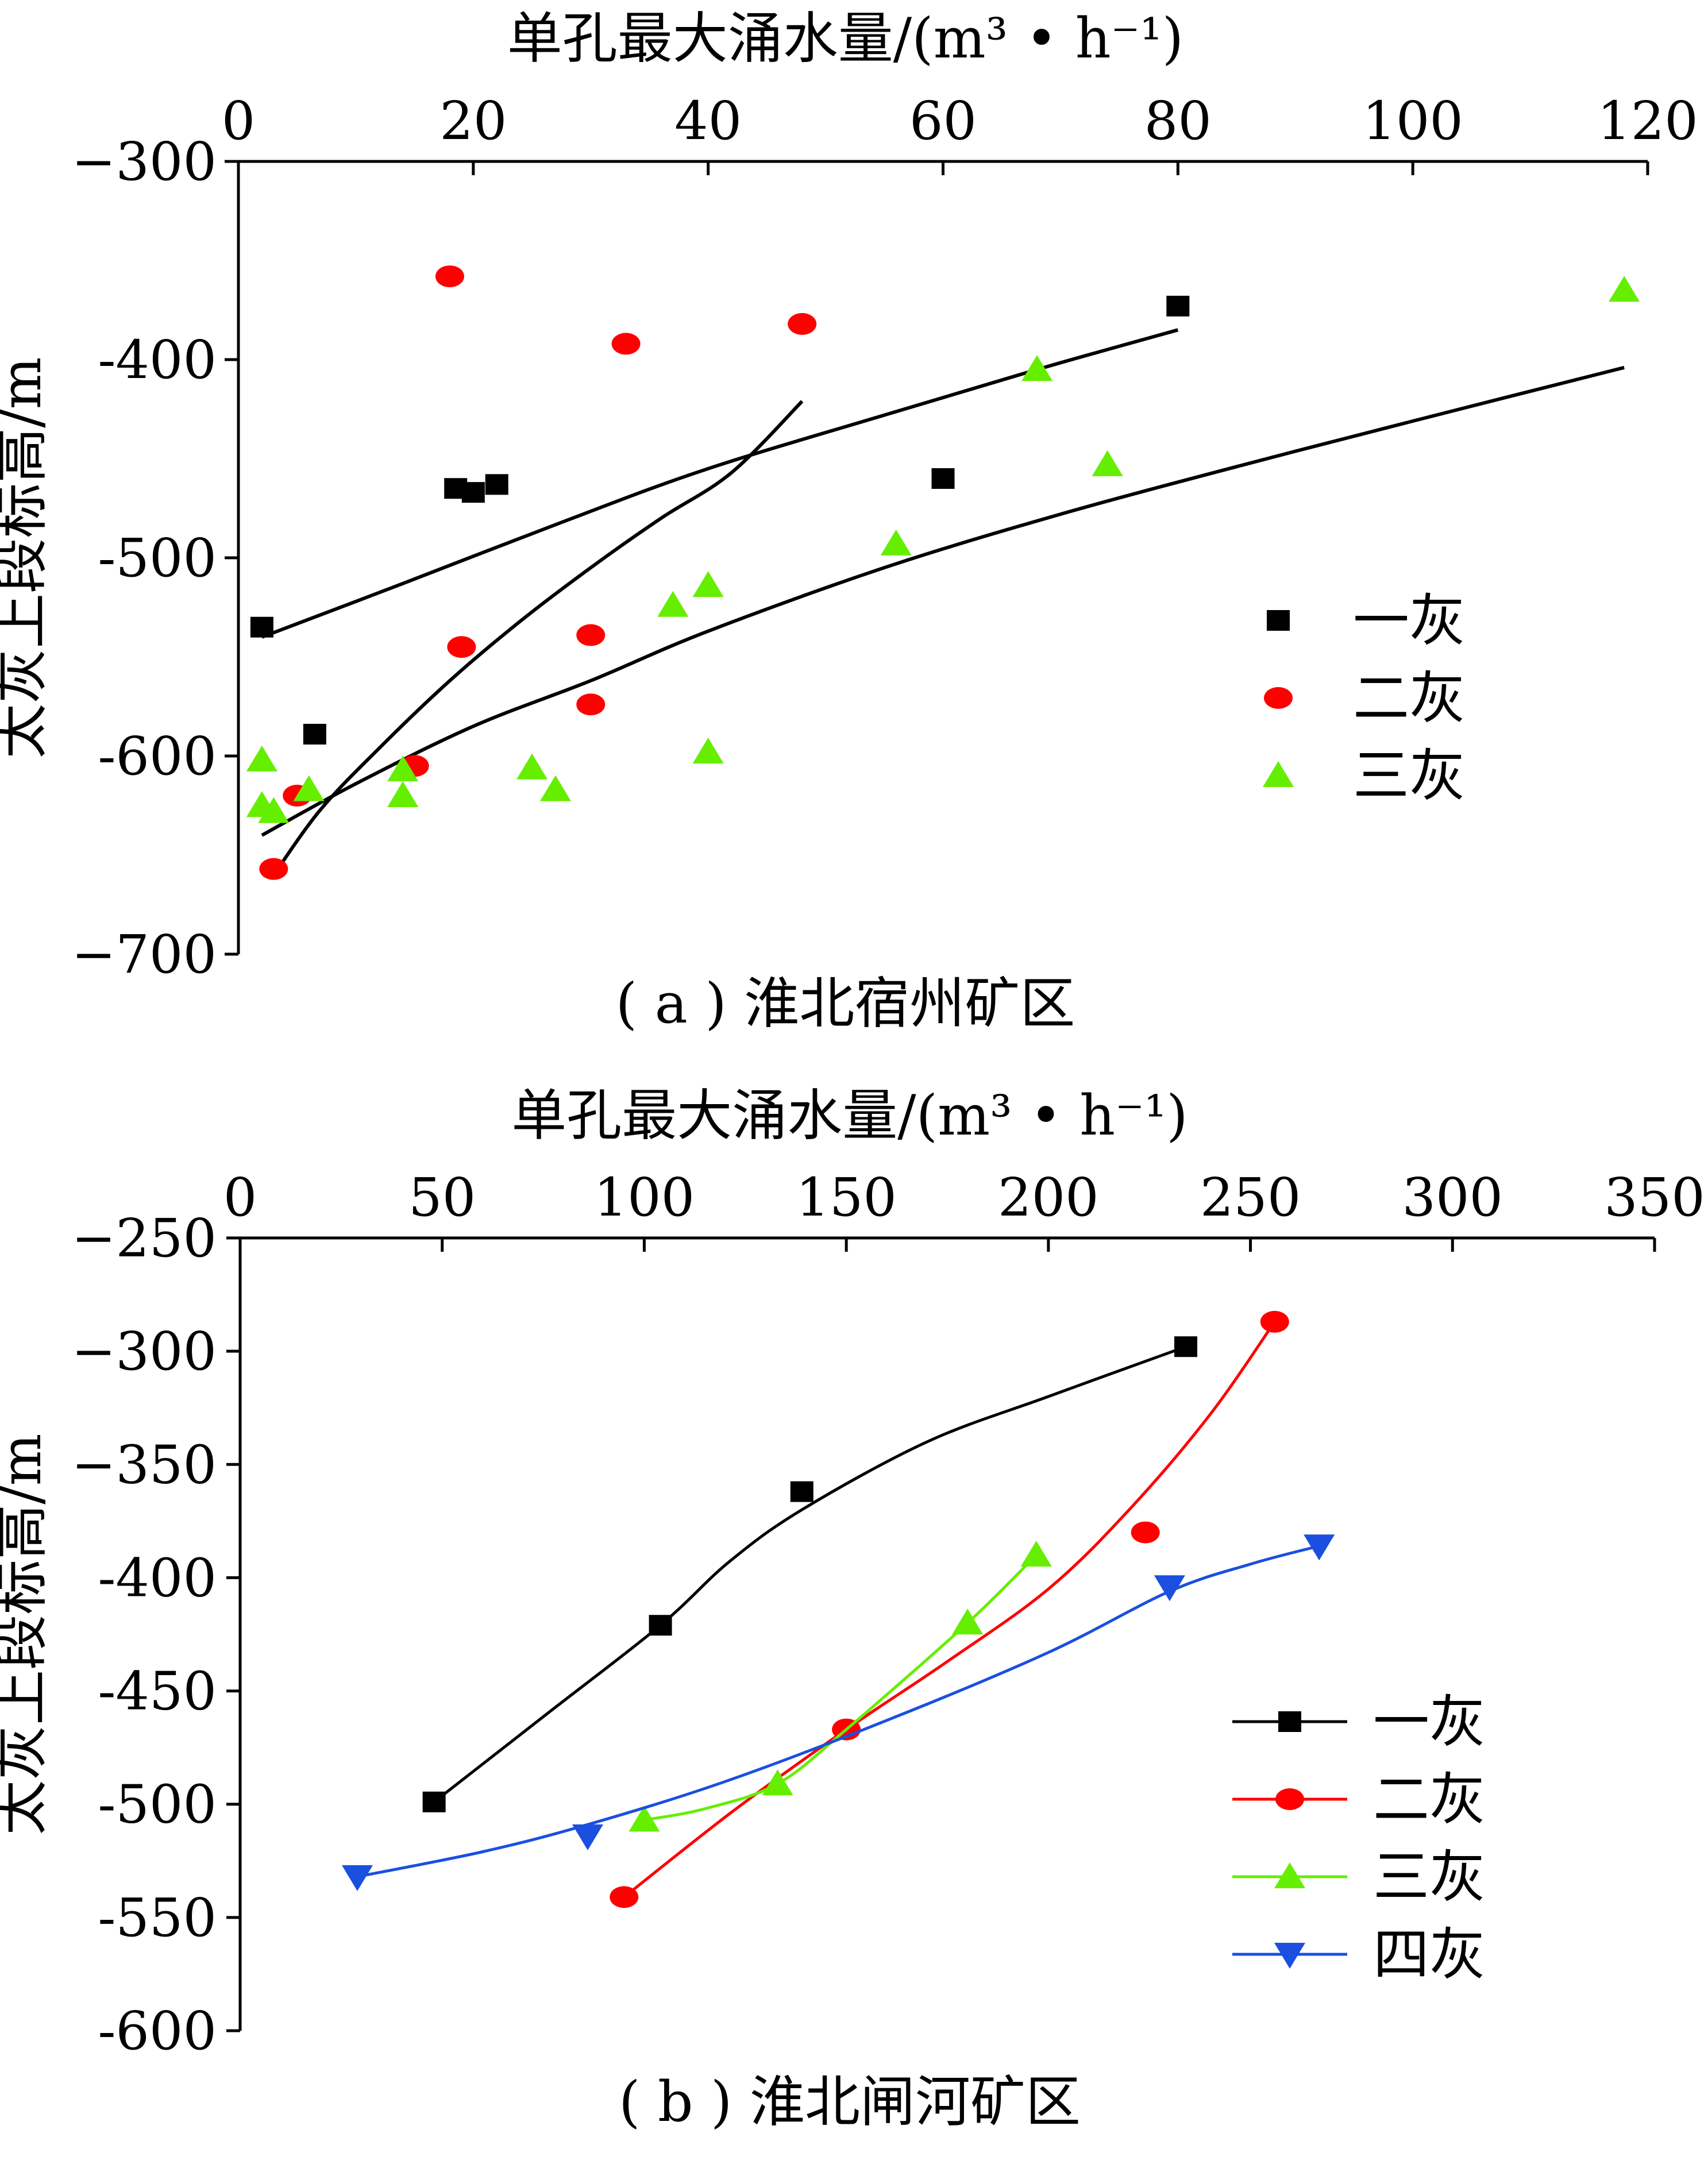 The width and height of the screenshot is (1708, 2168). What do you see at coordinates (1429, 1955) in the screenshot?
I see `legend-label: 四灰` at bounding box center [1429, 1955].